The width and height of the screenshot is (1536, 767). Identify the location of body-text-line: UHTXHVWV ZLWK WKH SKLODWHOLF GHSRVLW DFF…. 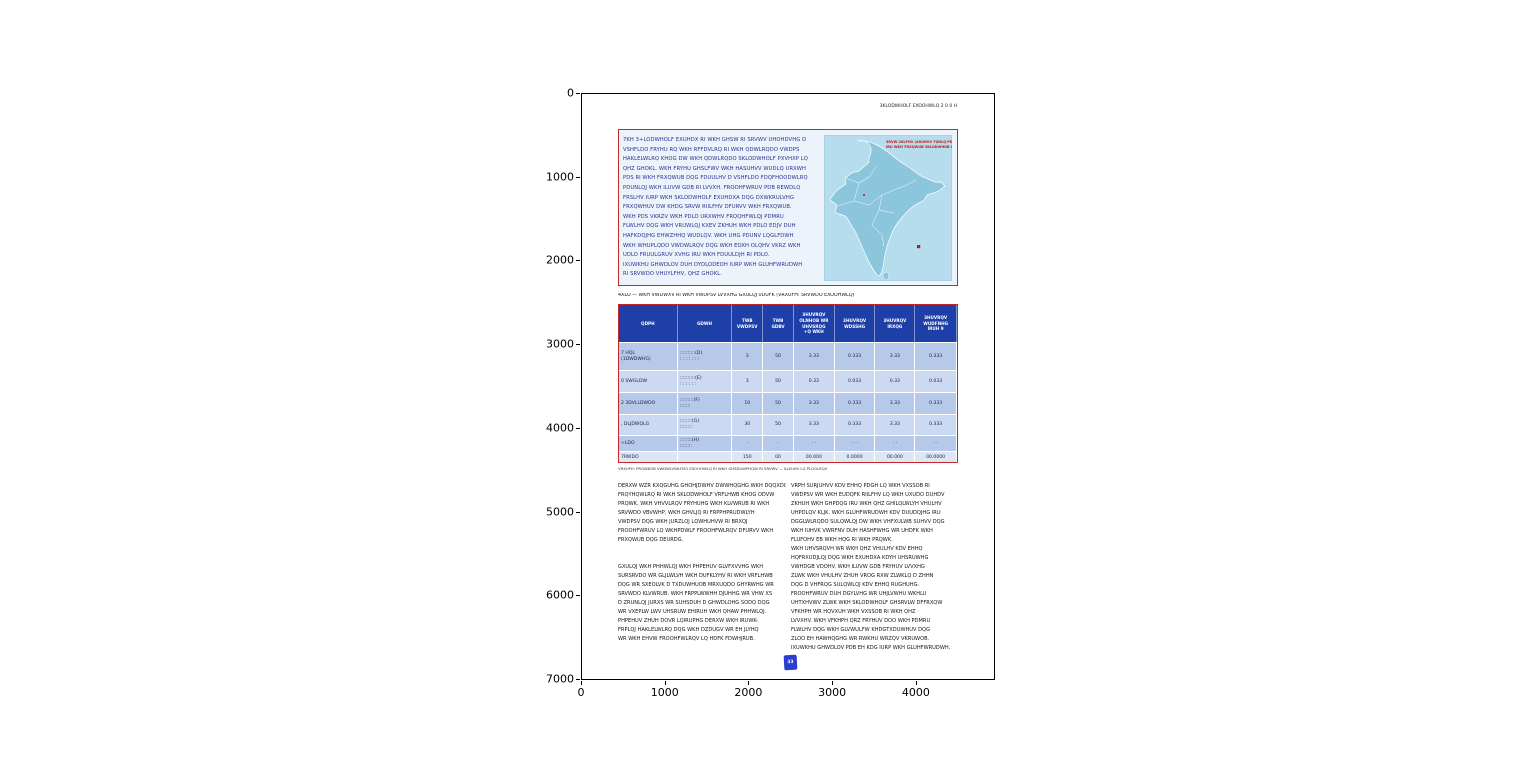
(867, 603).